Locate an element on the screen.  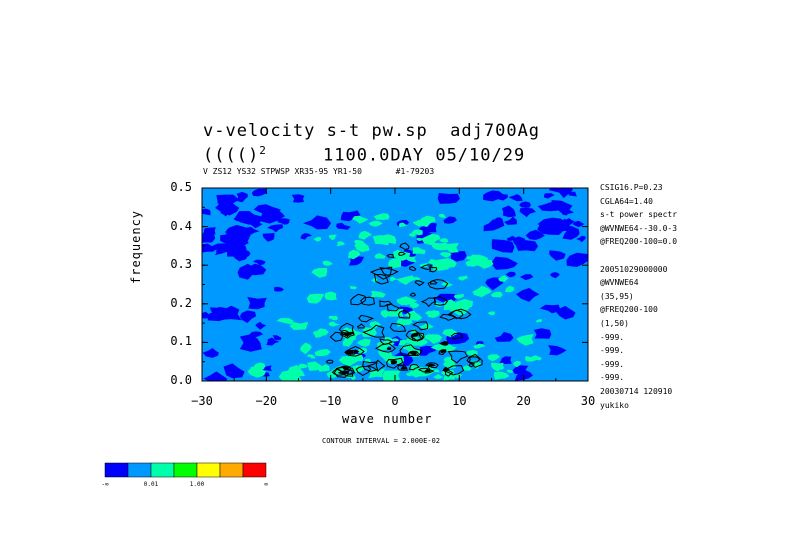
y-axis-label: frequency is located at coordinates (136, 246).